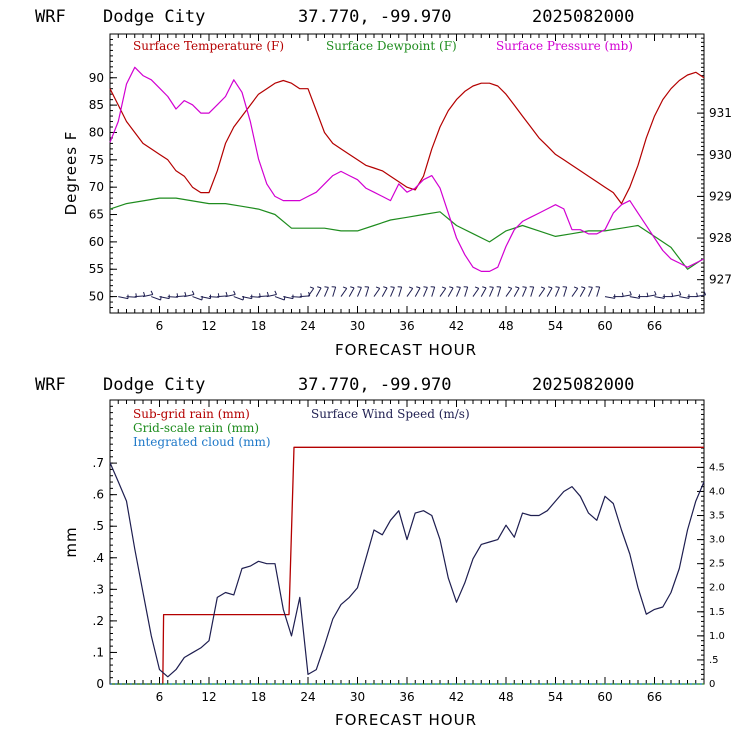 Image resolution: width=740 pixels, height=740 pixels. I want to click on y-tick-label: .7, so click(98, 463).